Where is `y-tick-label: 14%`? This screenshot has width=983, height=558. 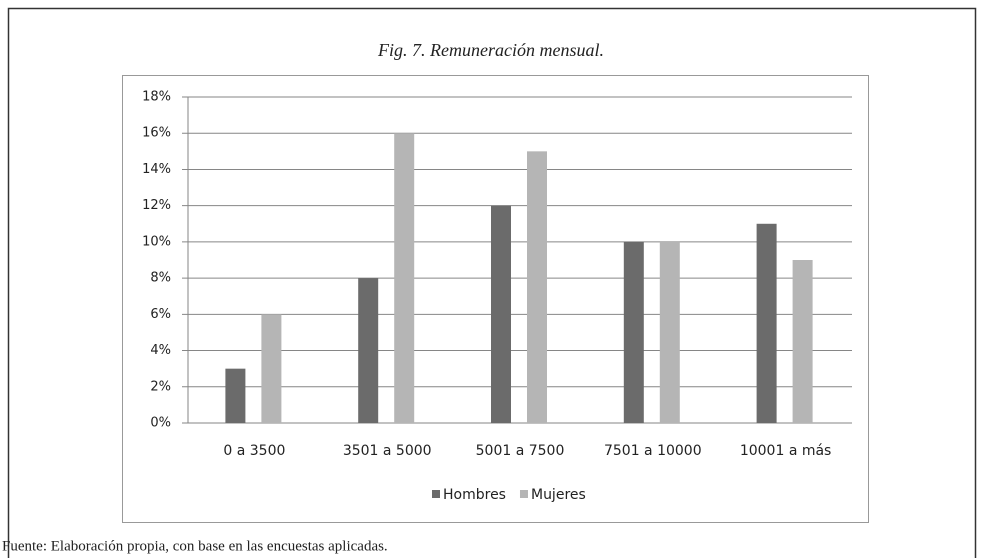
y-tick-label: 14% is located at coordinates (156, 169).